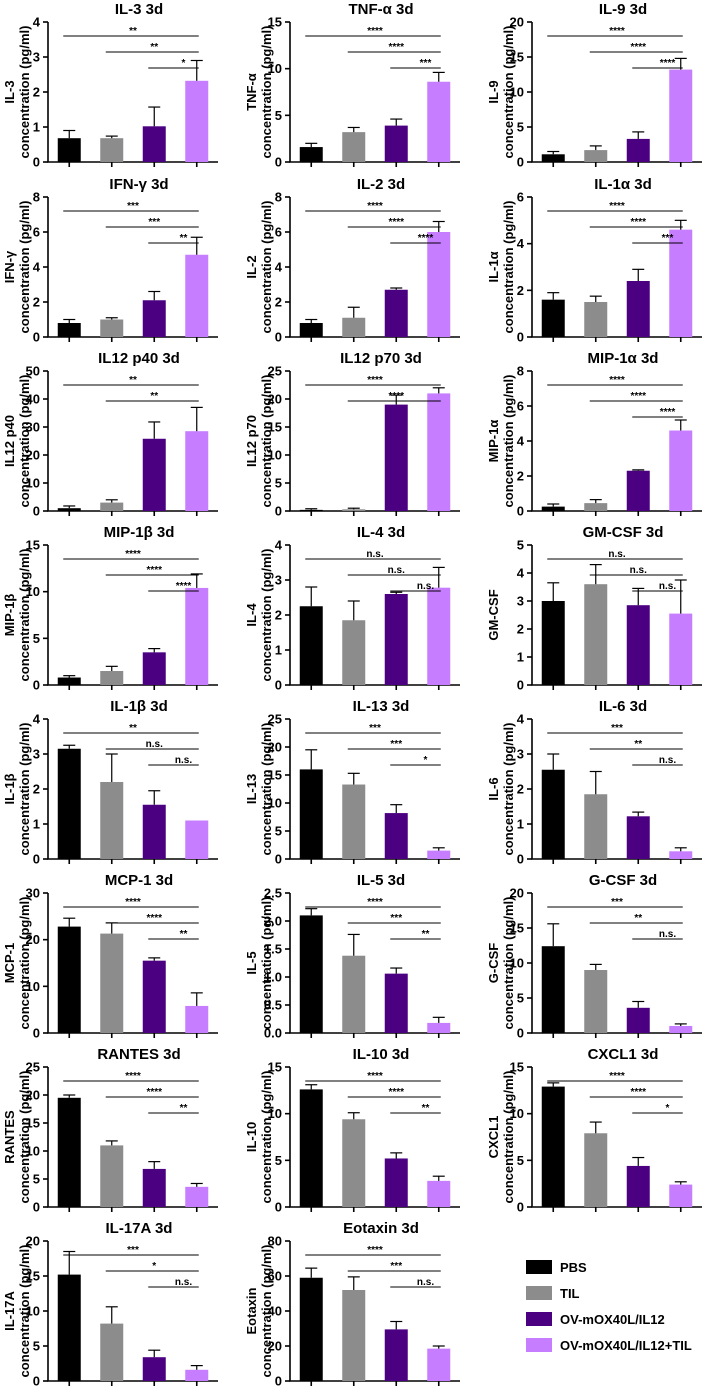 The width and height of the screenshot is (728, 1388). What do you see at coordinates (493, 614) in the screenshot?
I see `y-axis-label: GM-CSF` at bounding box center [493, 614].